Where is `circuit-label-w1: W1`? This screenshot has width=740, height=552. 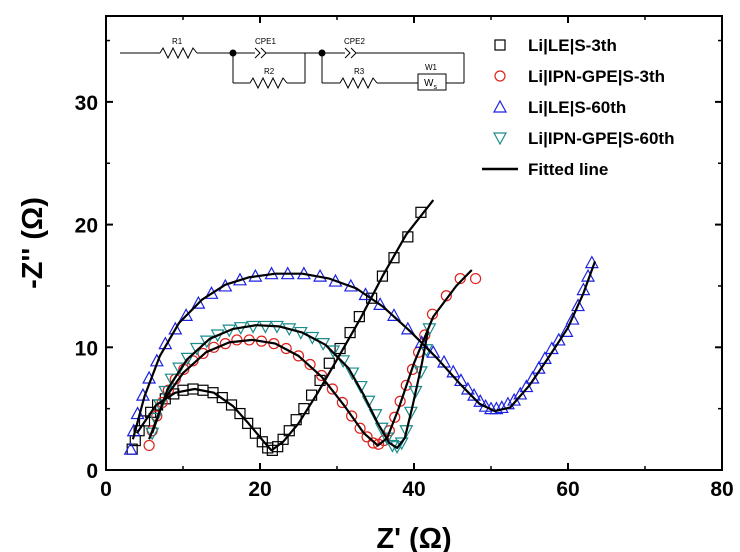
circuit-label-w1: W1 is located at coordinates (431, 67).